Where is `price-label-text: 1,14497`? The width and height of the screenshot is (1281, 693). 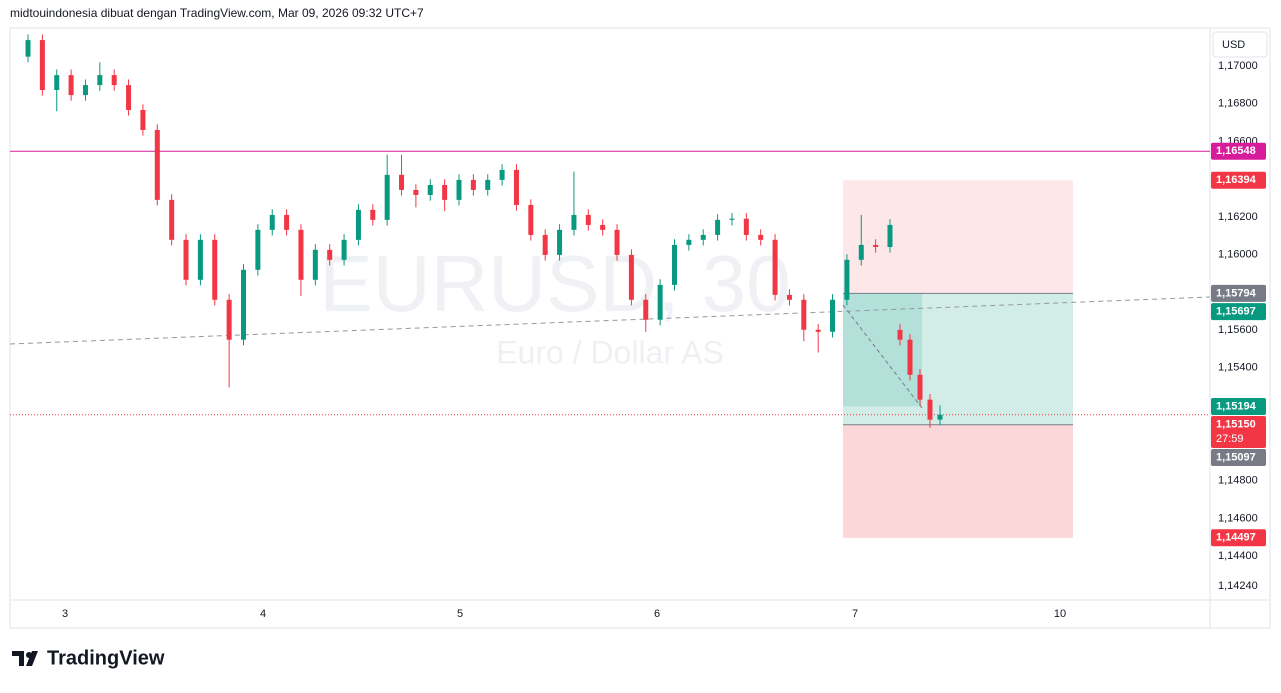 price-label-text: 1,14497 is located at coordinates (1236, 538).